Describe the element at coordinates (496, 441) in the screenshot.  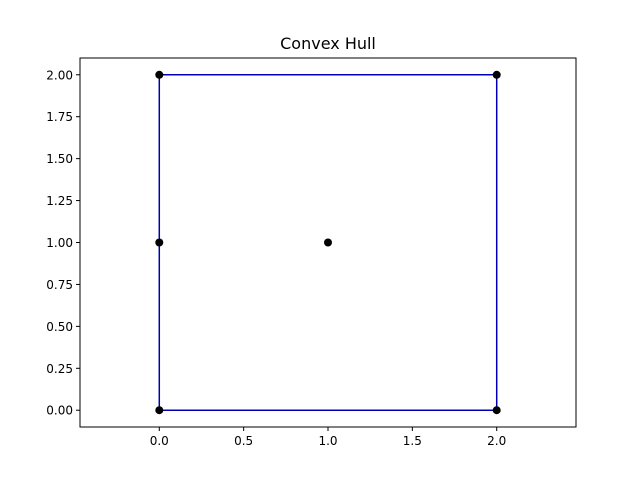
I see `x-tick-label: 2.0` at that location.